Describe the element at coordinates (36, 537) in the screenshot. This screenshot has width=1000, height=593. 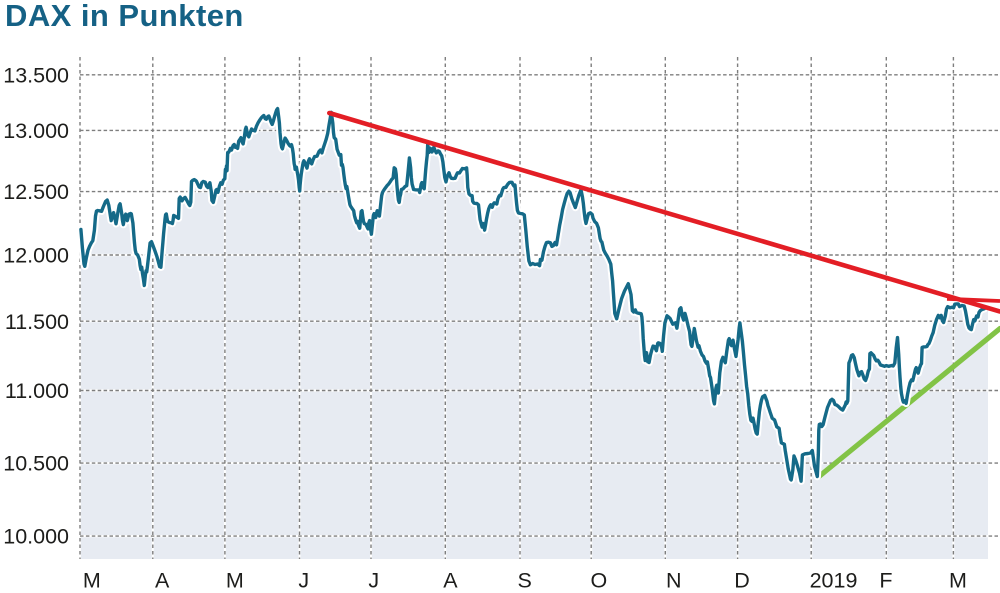
I see `svg-text: 10.000` at that location.